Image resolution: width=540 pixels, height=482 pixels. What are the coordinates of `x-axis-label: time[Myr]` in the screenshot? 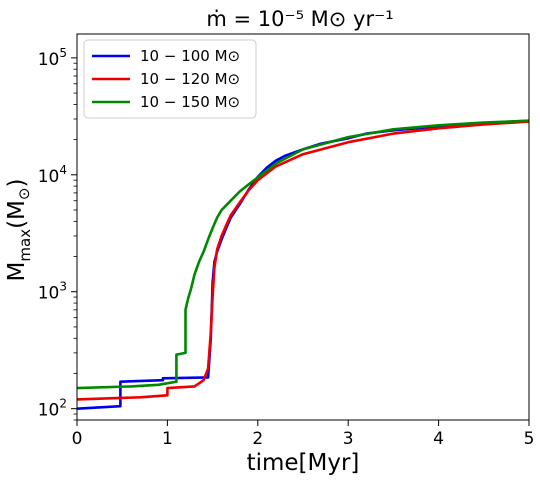 It's located at (303, 463).